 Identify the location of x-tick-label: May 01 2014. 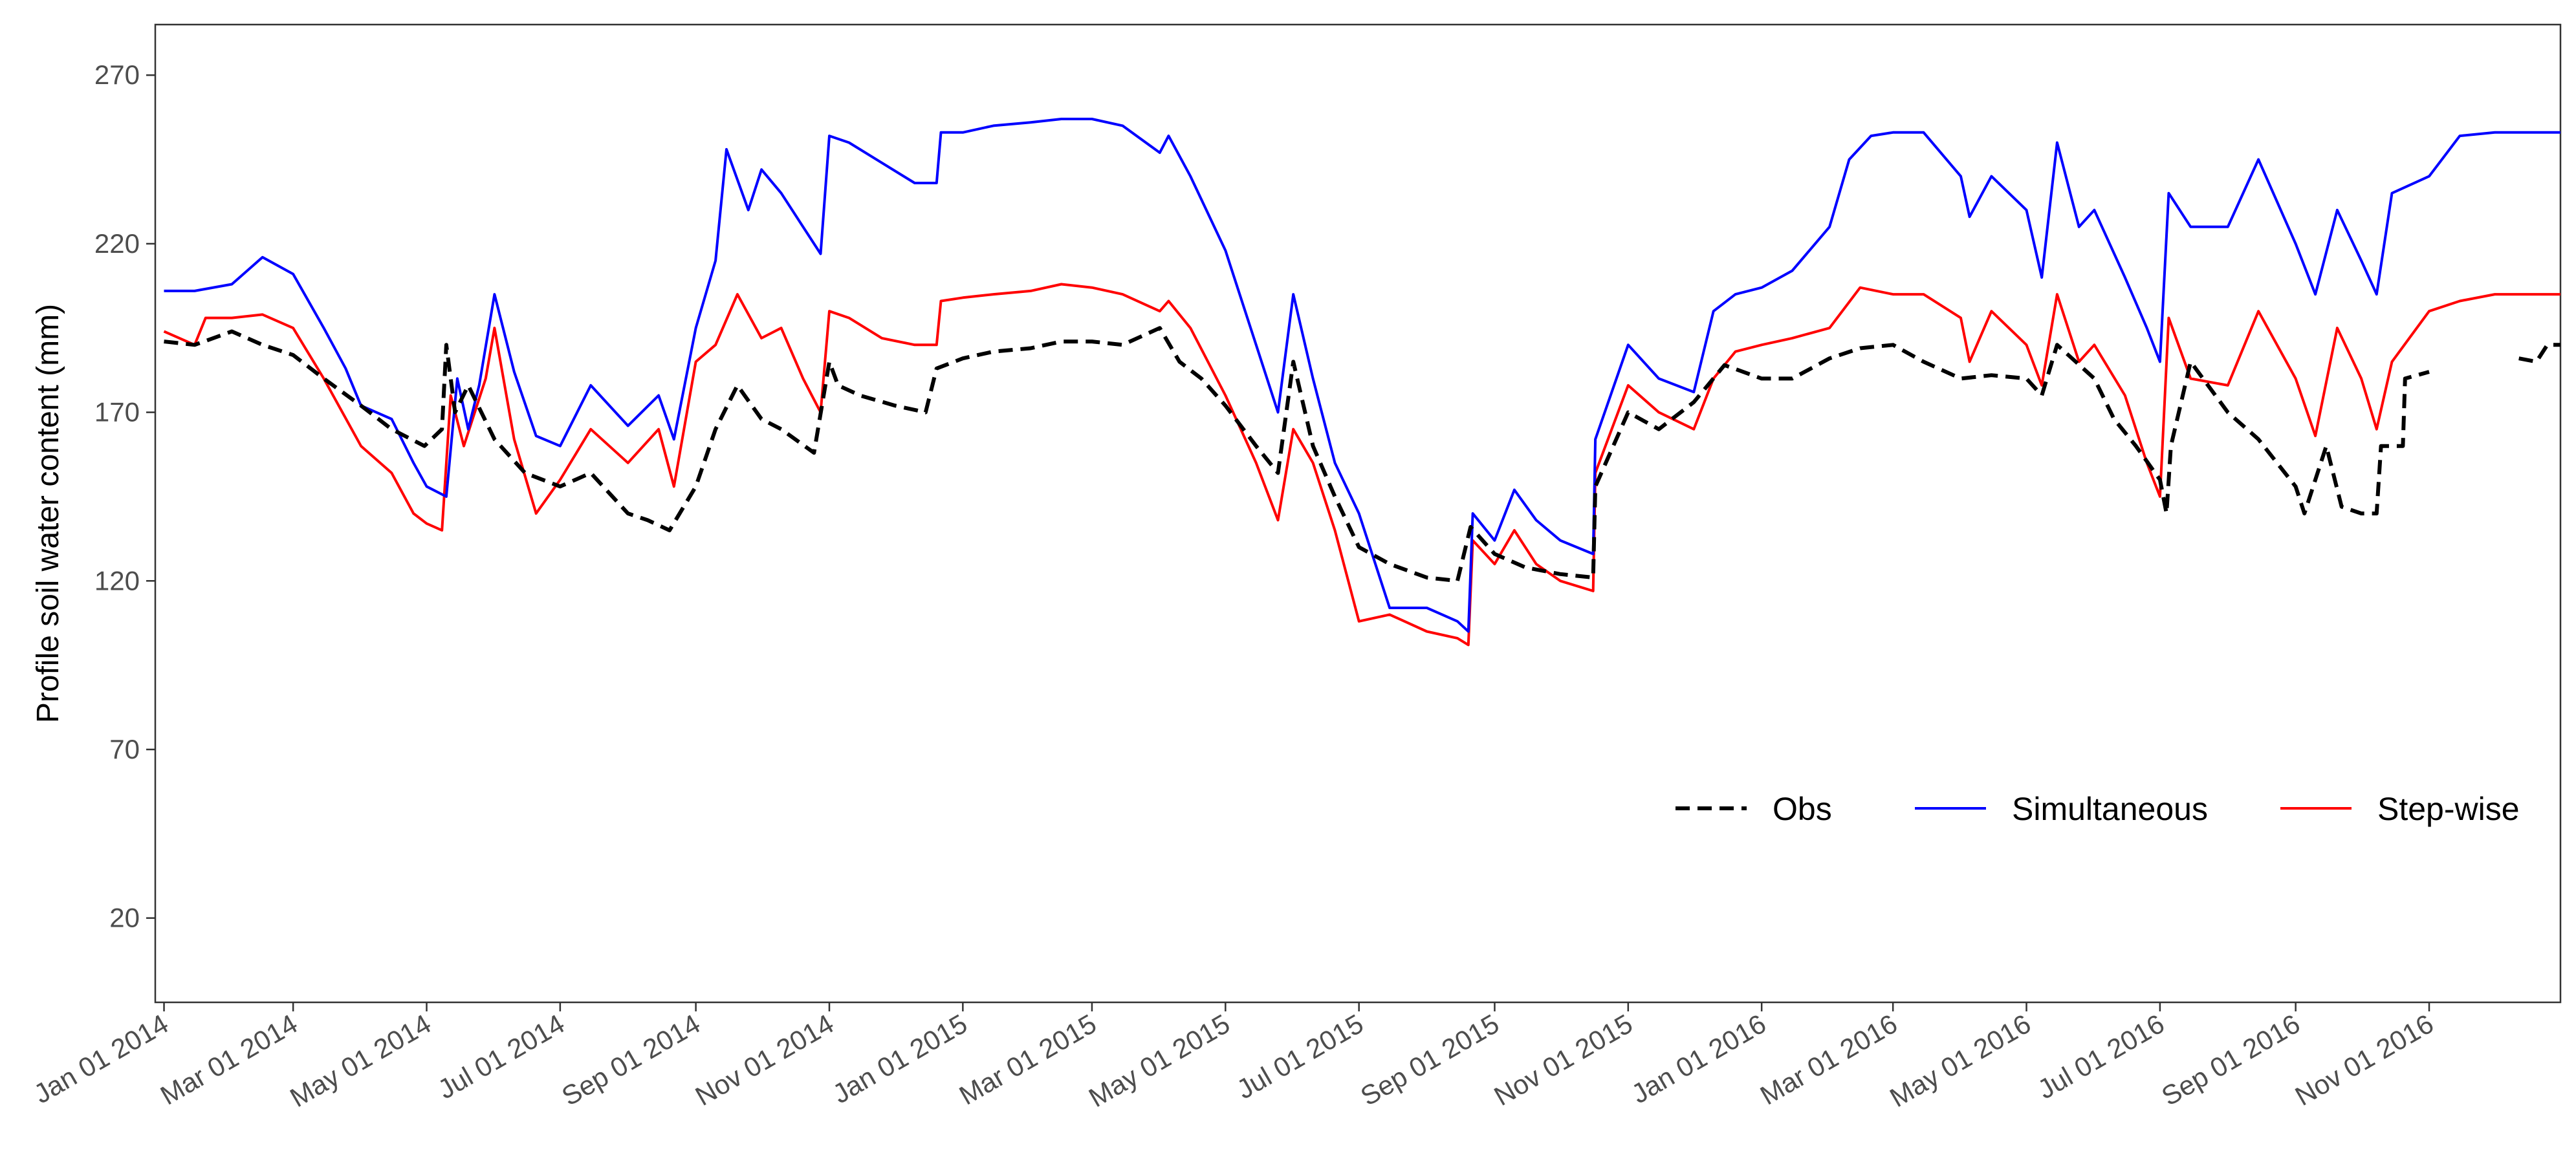
(361, 1060).